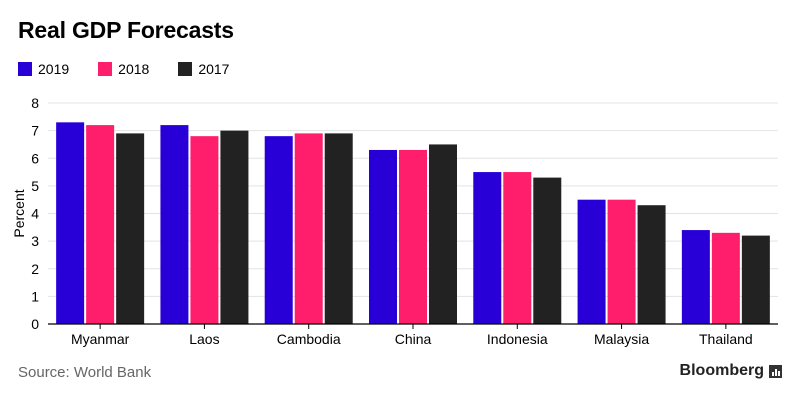 The height and width of the screenshot is (401, 800). Describe the element at coordinates (383, 236) in the screenshot. I see `bar-china-2019` at that location.